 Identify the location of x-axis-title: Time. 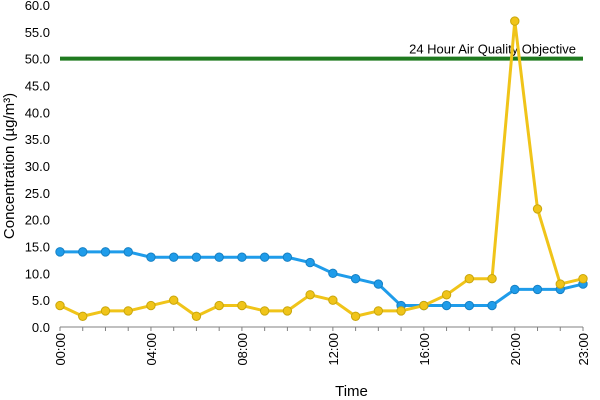
(351, 391).